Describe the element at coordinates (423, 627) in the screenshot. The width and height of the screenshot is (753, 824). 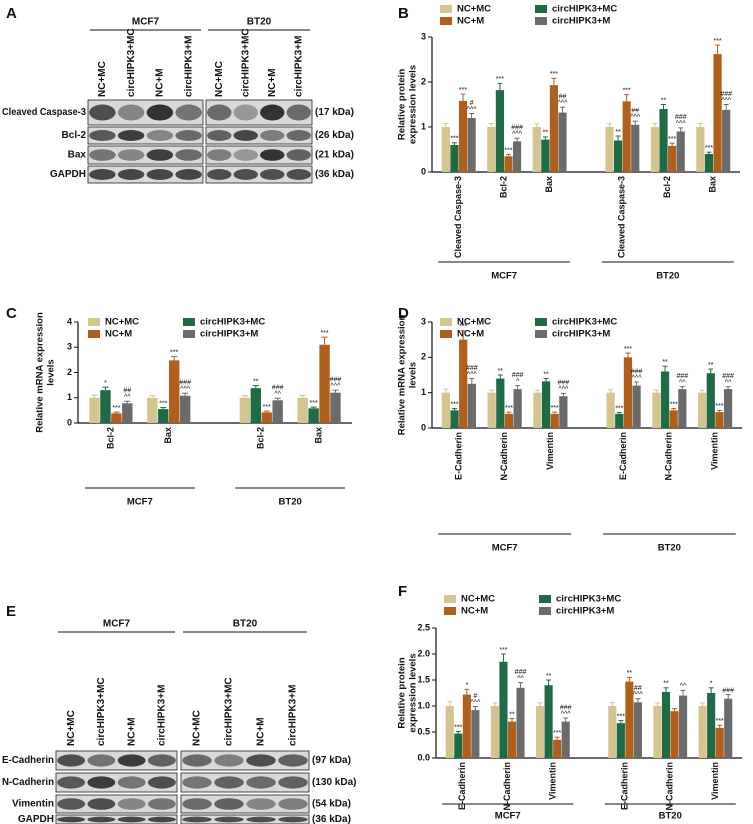
I see `y-tick-label: 2.5` at that location.